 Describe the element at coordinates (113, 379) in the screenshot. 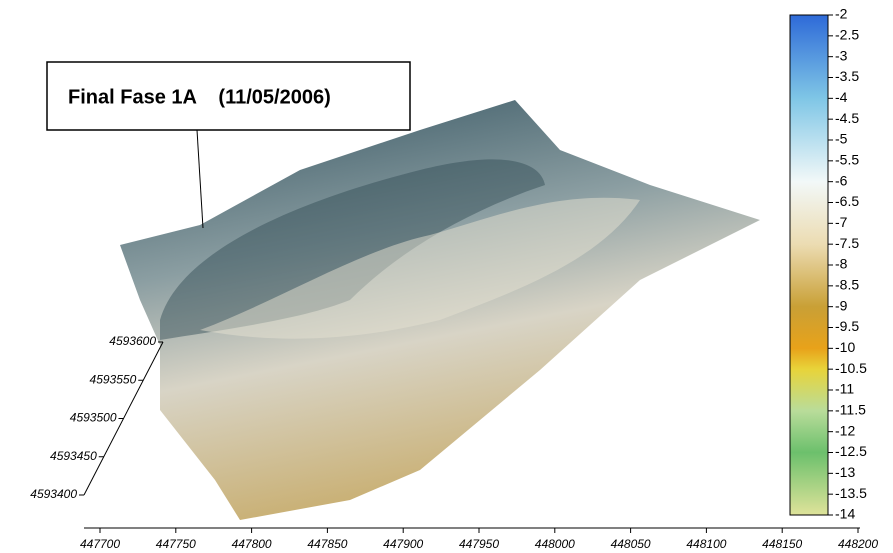

I see `y-tick-label: 4593550` at that location.